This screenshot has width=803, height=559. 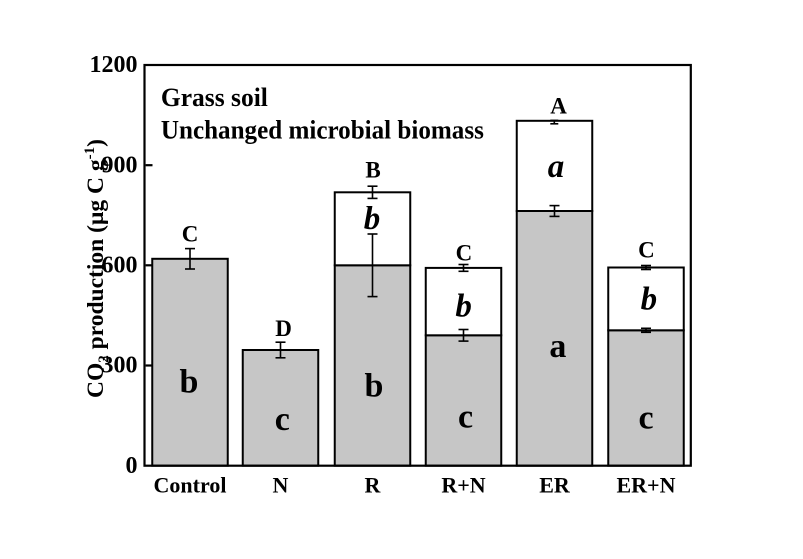 I want to click on svg-text: 1200, so click(x=114, y=65).